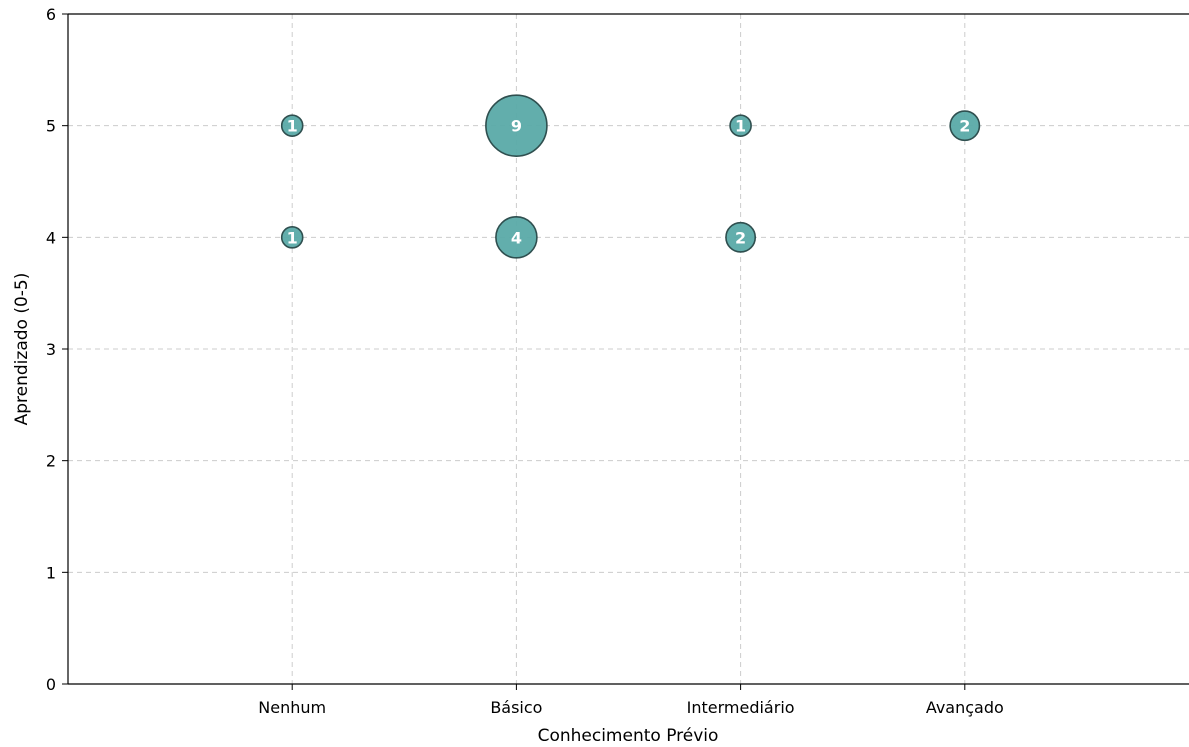 This screenshot has height=747, width=1189. Describe the element at coordinates (51, 126) in the screenshot. I see `y-tick-label: 5` at that location.